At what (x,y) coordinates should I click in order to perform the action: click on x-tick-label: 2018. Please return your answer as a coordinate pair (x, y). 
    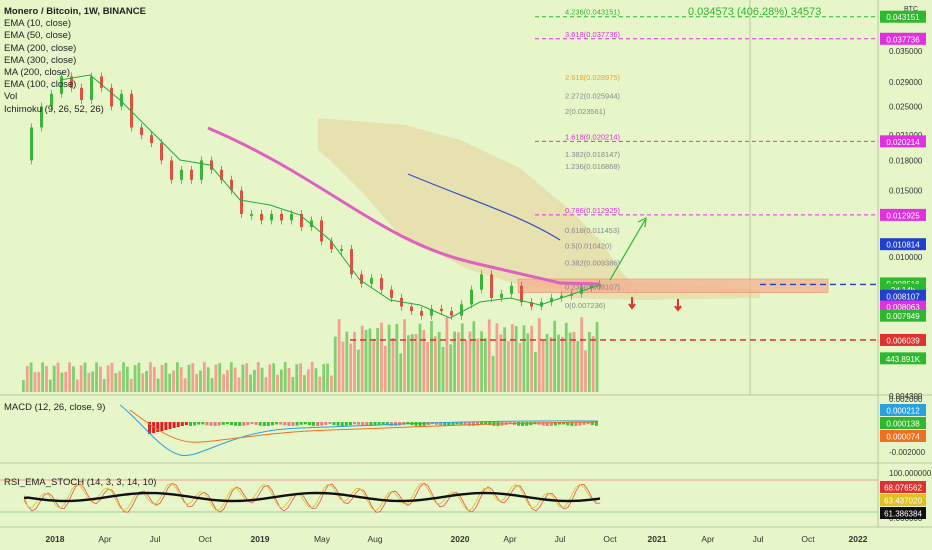
    Looking at the image, I should click on (55, 539).